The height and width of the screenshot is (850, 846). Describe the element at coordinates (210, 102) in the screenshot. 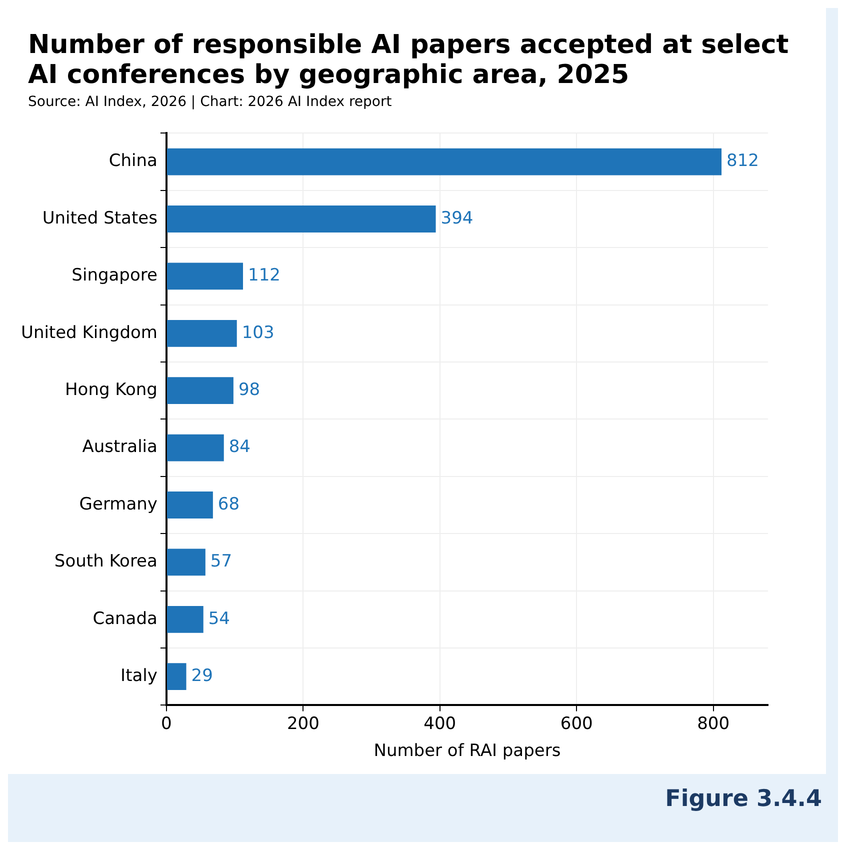

I see `chart-subtitle: Source: AI Index, 2026 | Chart: 2026 AI Index report` at that location.